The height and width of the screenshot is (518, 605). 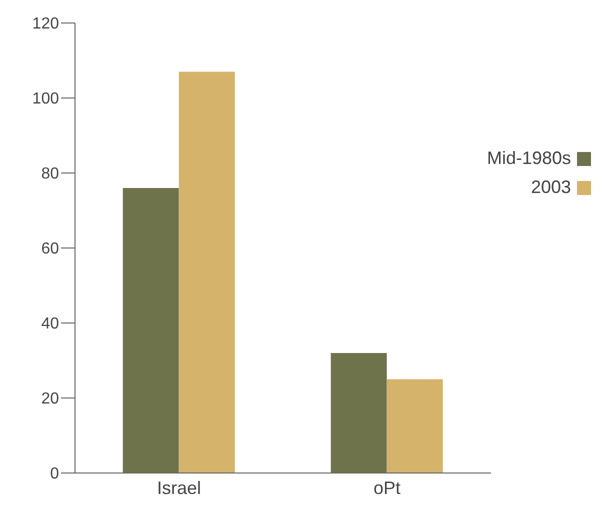 What do you see at coordinates (50, 399) in the screenshot?
I see `y-tick-label: 20` at bounding box center [50, 399].